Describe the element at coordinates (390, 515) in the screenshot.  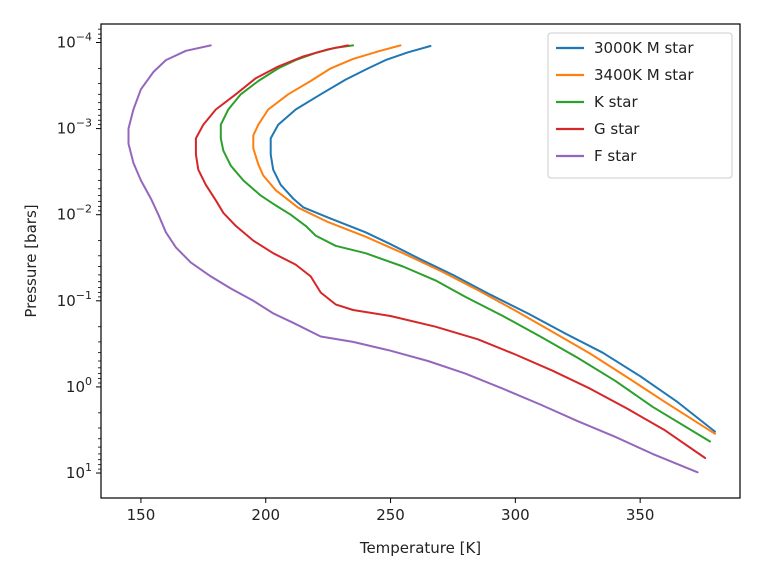
I see `x-tick-label: 250` at that location.